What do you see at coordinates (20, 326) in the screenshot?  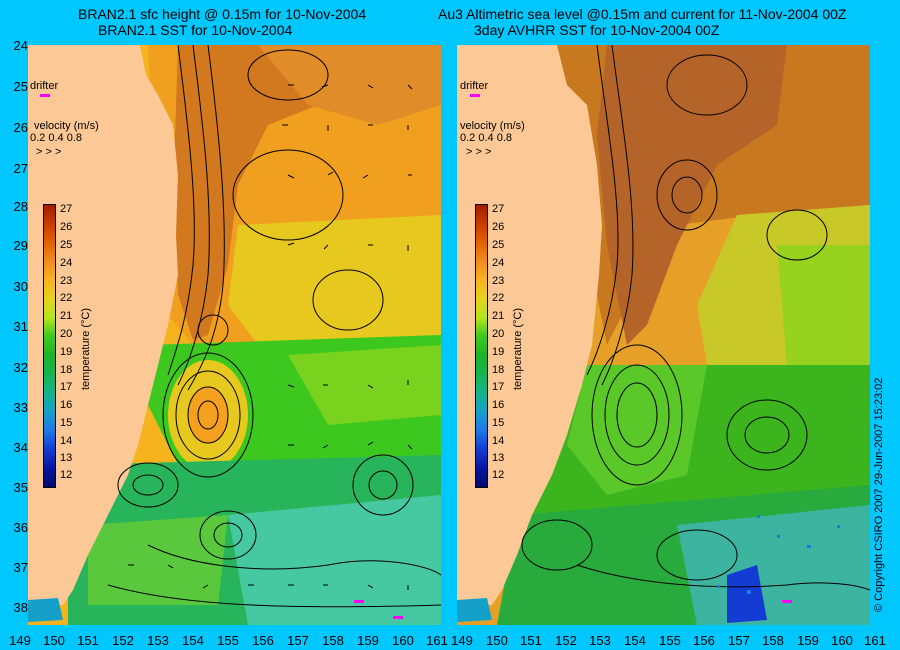 I see `y-label: 31` at bounding box center [20, 326].